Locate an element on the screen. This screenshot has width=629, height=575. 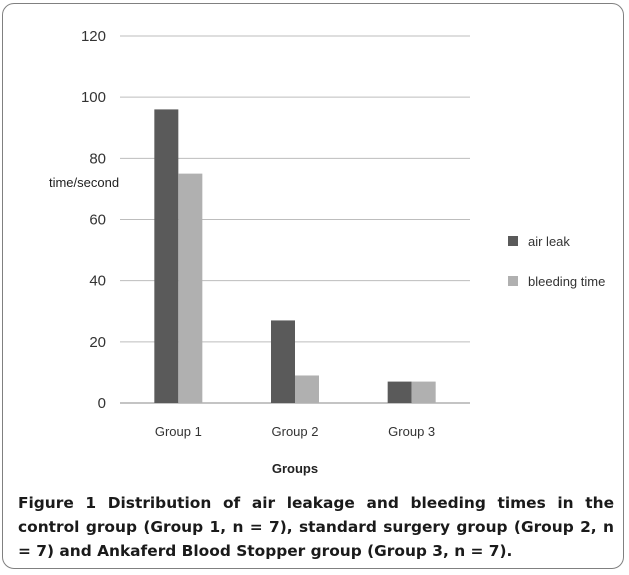
y-tick-label-120: 120 is located at coordinates (93, 36).